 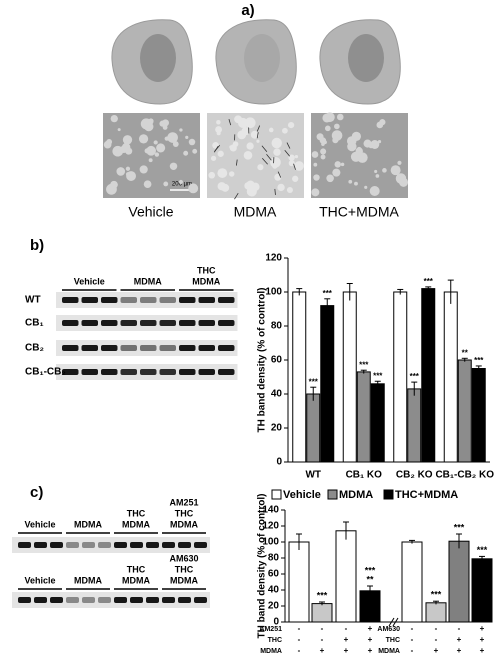 What do you see at coordinates (426, 495) in the screenshot?
I see `legend-label: THC+MDMA` at bounding box center [426, 495].